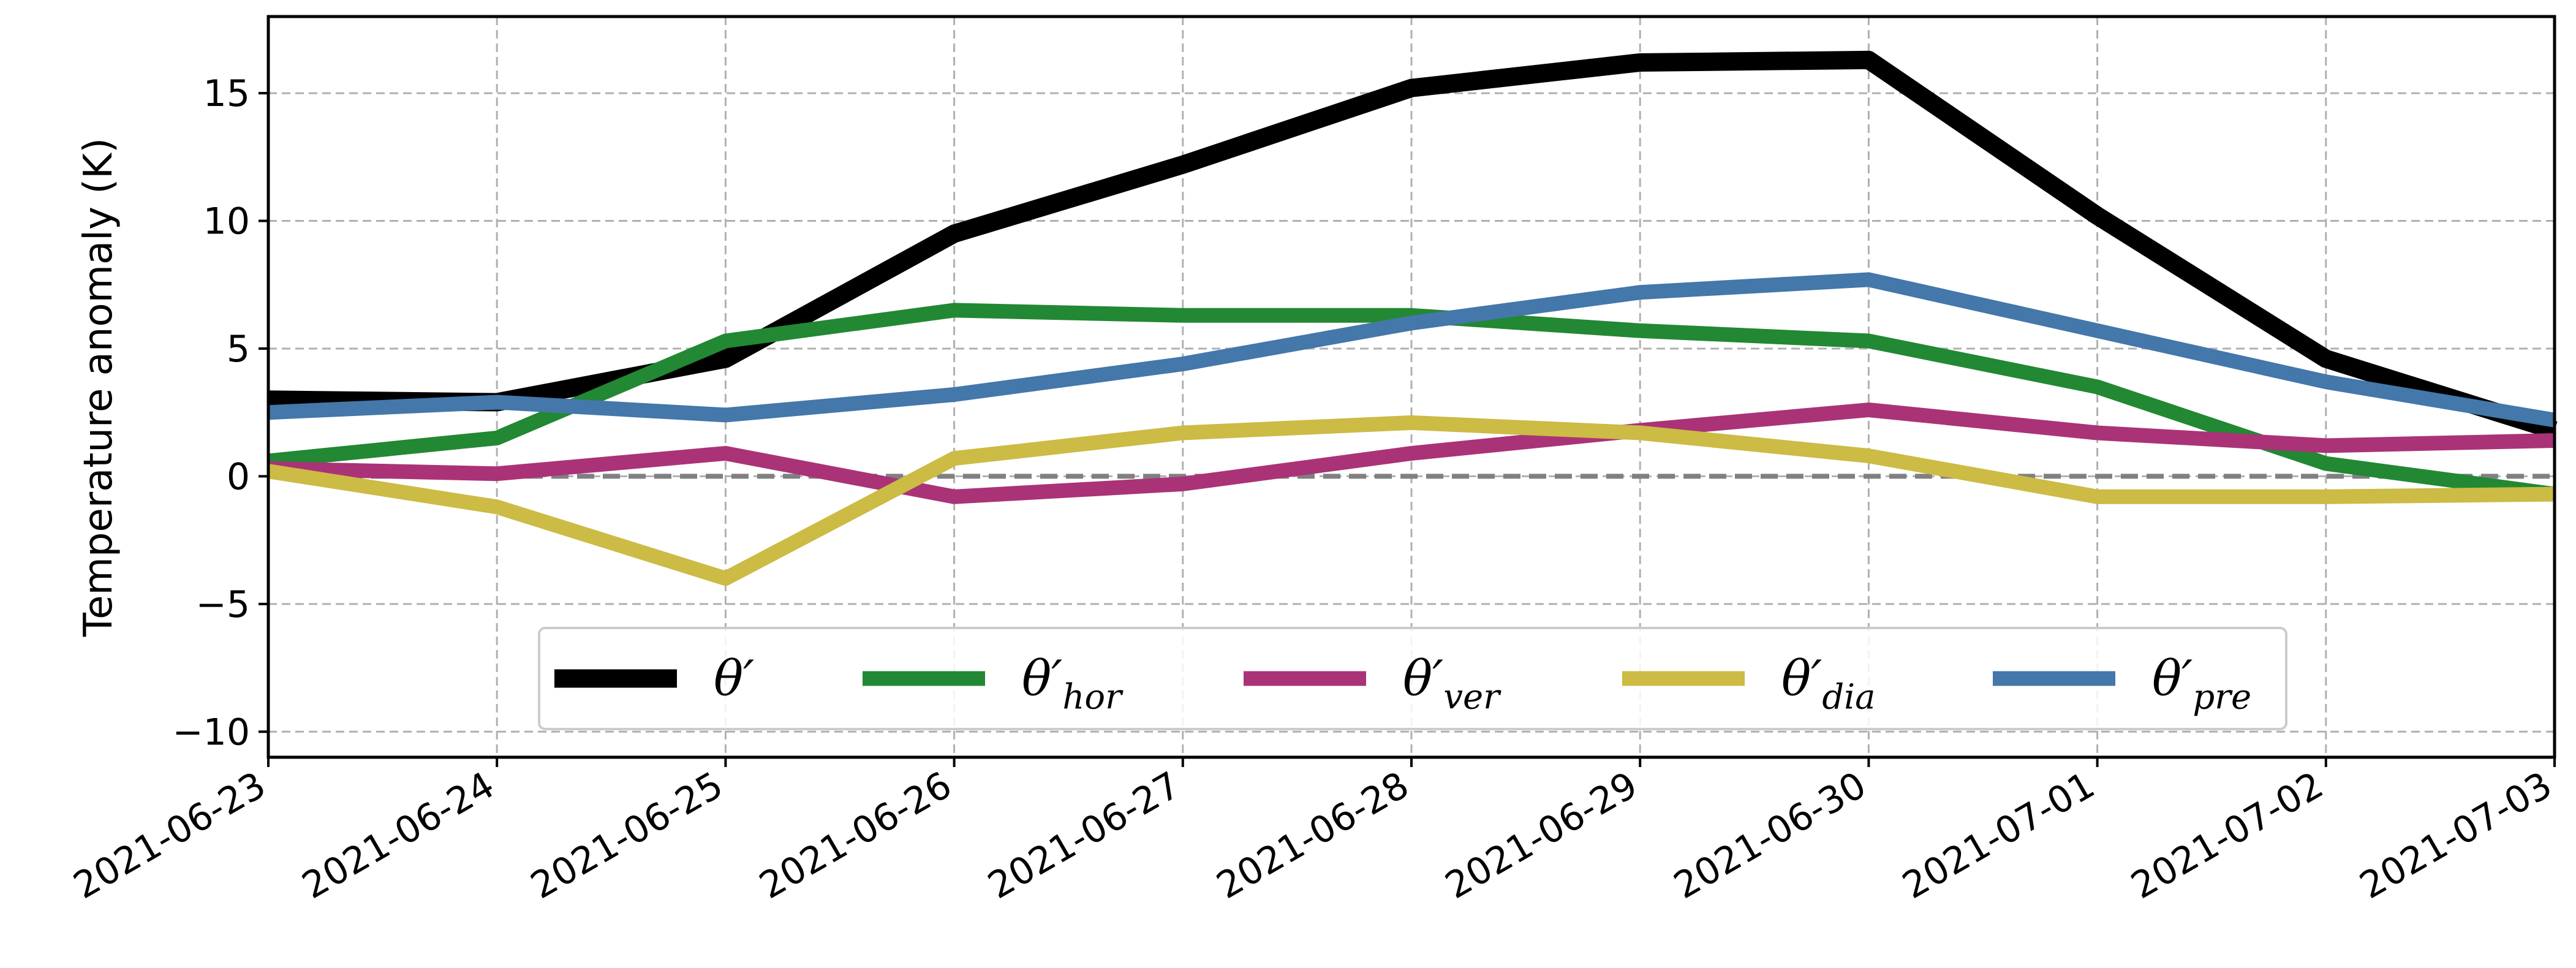 The width and height of the screenshot is (2576, 968). I want to click on series-line-pre, so click(1412, 350).